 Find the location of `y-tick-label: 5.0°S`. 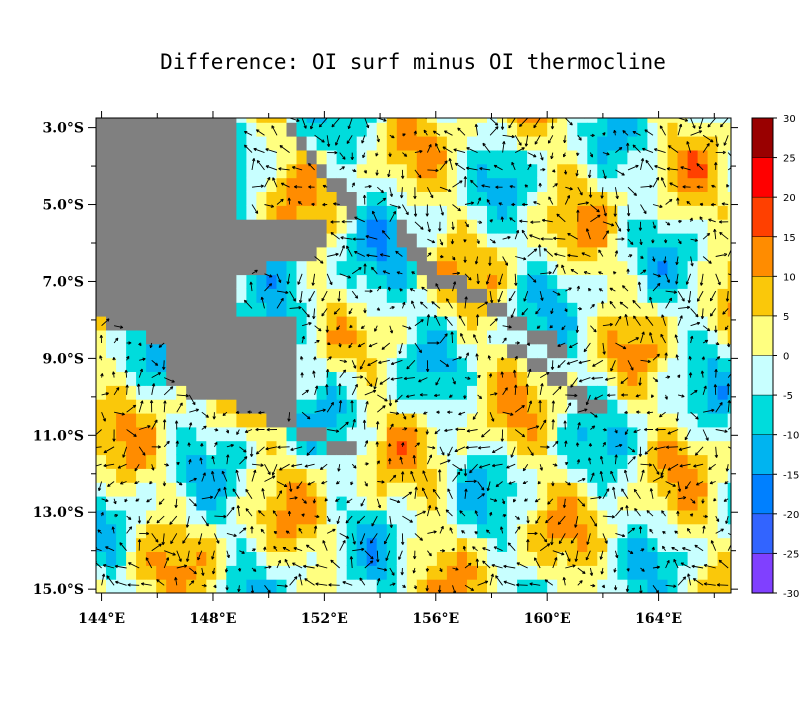

y-tick-label: 5.0°S is located at coordinates (63, 206).